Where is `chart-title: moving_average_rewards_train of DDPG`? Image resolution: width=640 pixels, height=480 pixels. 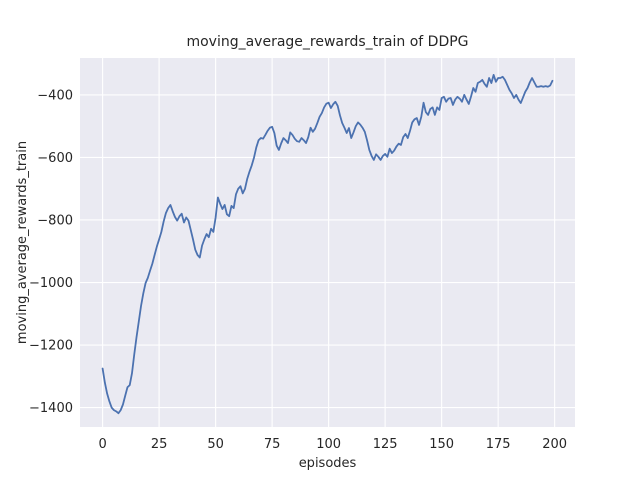
chart-title: moving_average_rewards_train of DDPG is located at coordinates (327, 42).